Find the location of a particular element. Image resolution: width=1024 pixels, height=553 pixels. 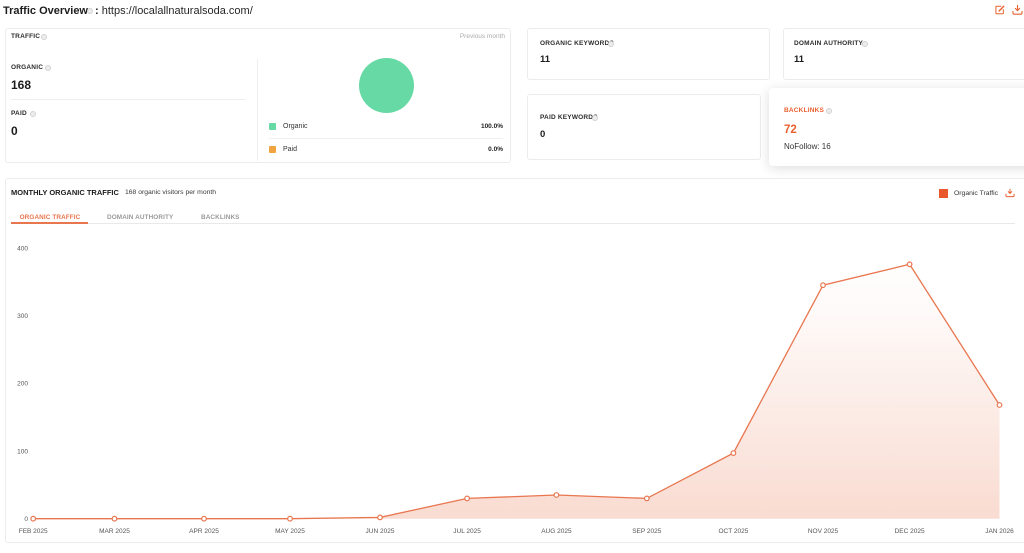

svg-text: FEB 2025 is located at coordinates (33, 531).